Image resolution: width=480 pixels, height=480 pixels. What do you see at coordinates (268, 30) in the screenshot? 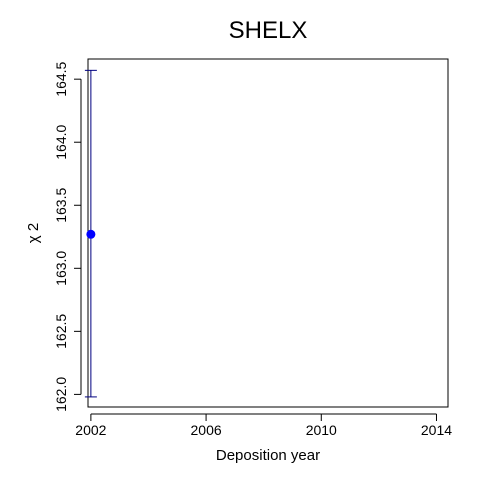
I see `chart-title: SHELX` at bounding box center [268, 30].